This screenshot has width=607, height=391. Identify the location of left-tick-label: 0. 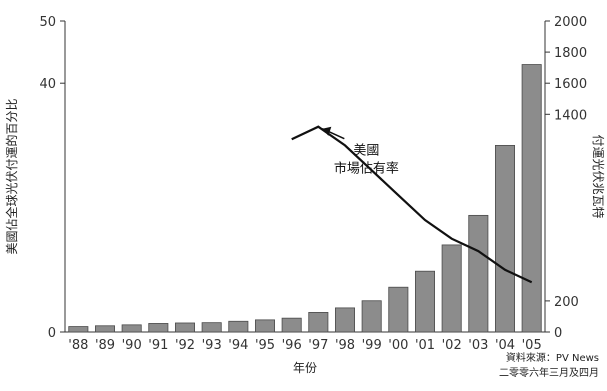
(52, 333).